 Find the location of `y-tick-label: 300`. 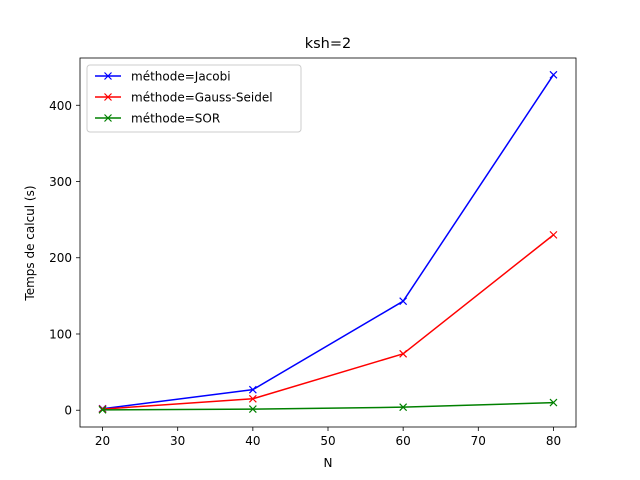

y-tick-label: 300 is located at coordinates (60, 182).